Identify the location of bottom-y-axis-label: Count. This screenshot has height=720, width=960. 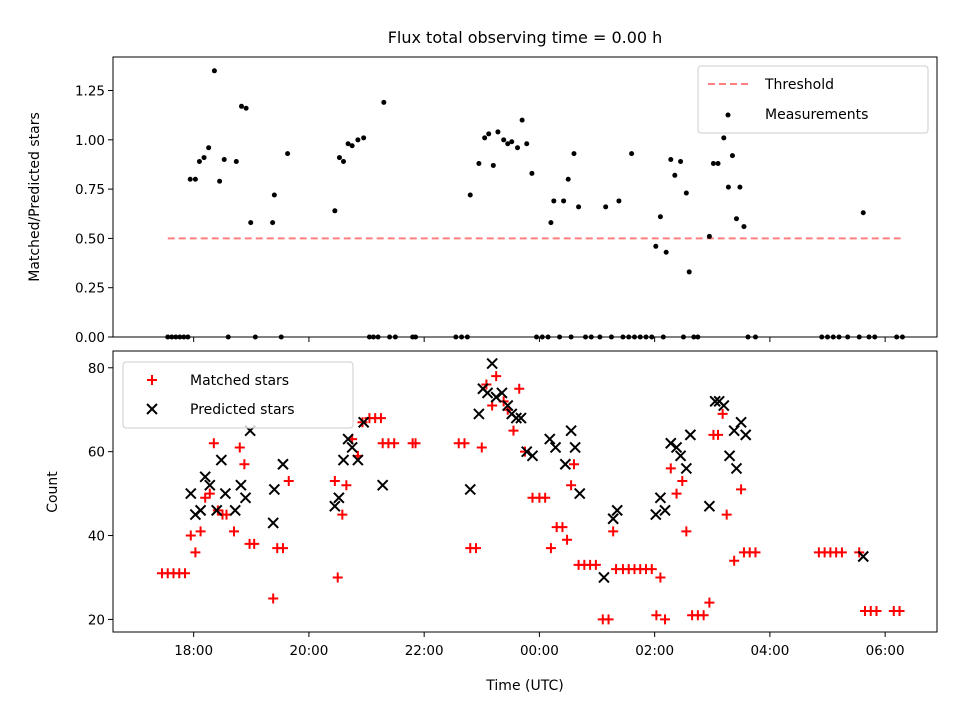
(53, 492).